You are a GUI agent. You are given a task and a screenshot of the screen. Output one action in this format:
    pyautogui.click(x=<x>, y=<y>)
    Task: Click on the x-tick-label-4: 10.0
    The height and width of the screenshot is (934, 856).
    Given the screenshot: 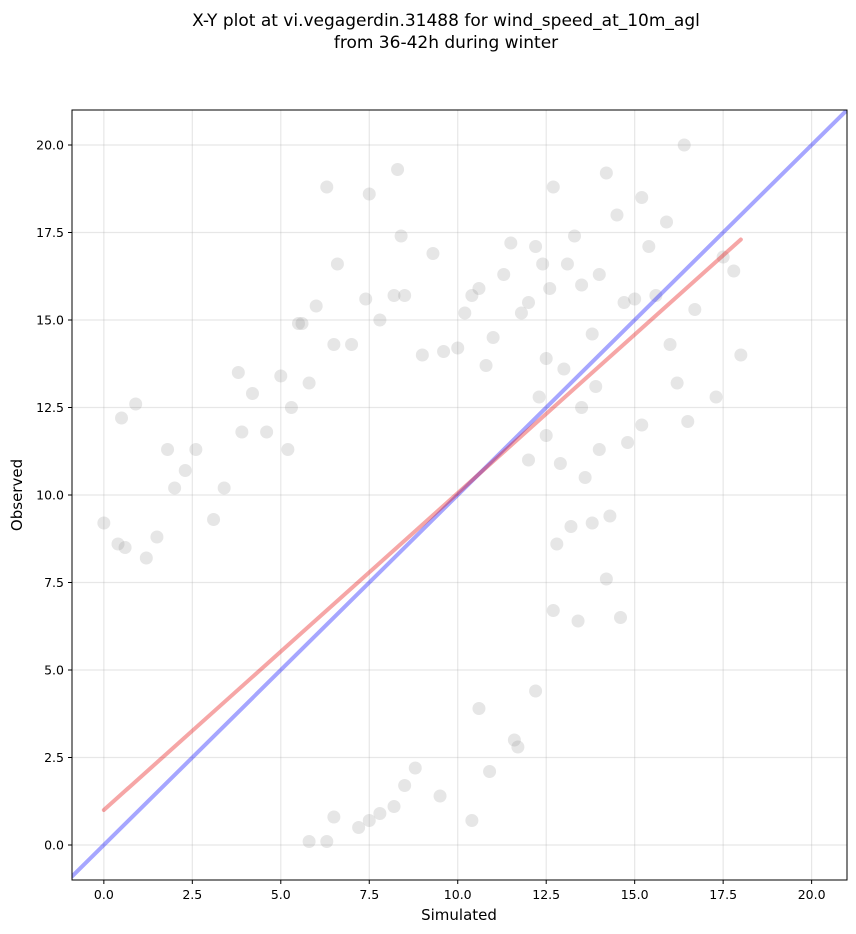 What is the action you would take?
    pyautogui.click(x=458, y=894)
    